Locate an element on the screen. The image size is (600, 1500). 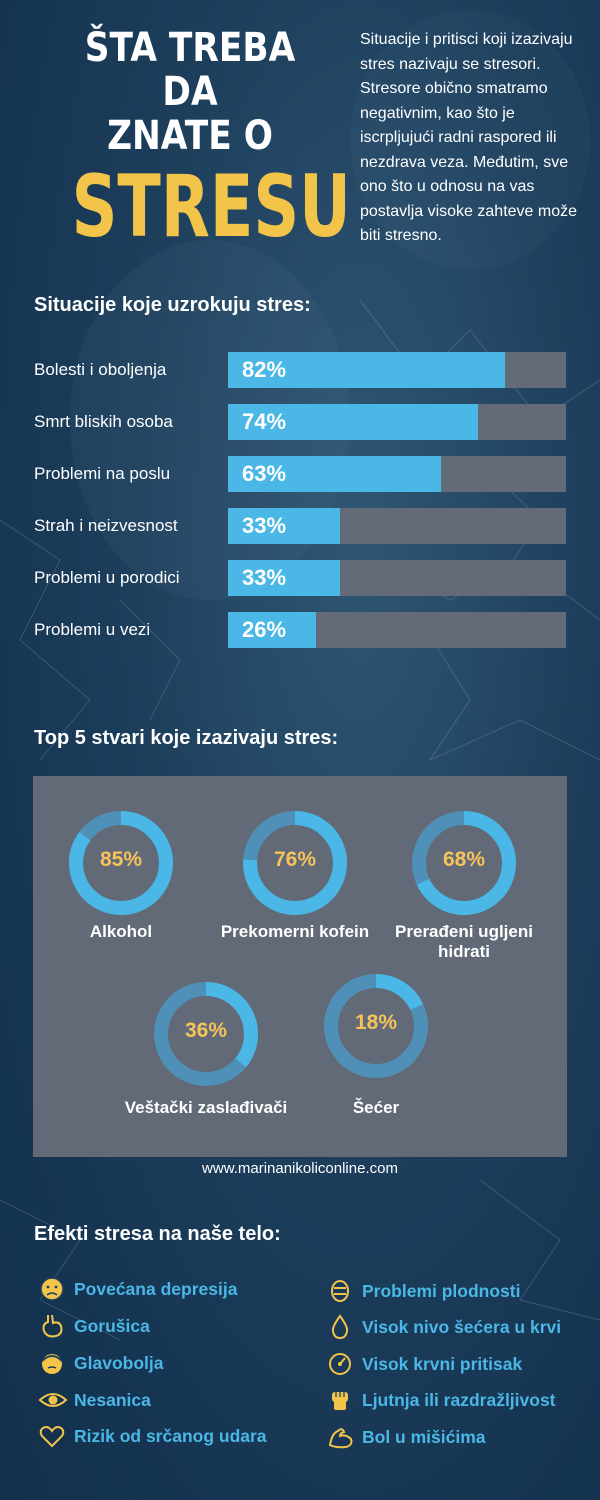
bar-value-label: 82% is located at coordinates (264, 369).